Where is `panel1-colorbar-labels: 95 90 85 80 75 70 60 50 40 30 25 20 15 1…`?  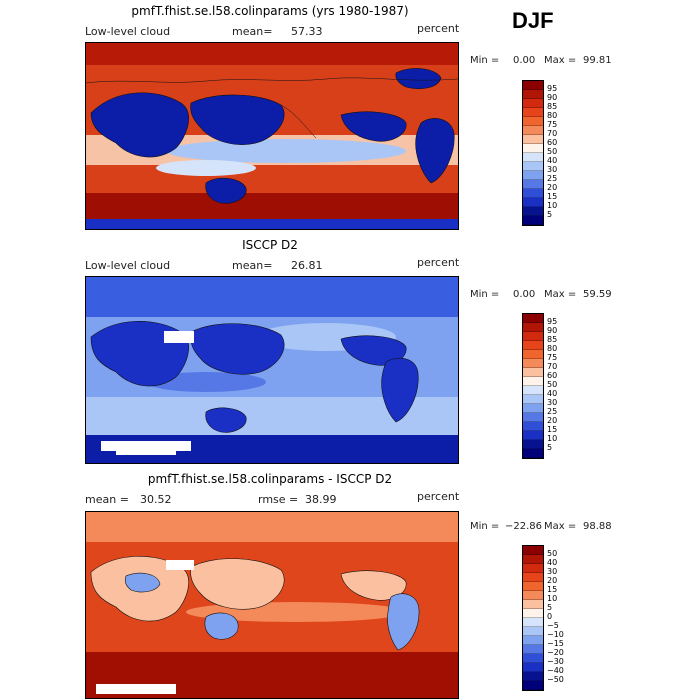
panel1-colorbar-labels: 95 90 85 80 75 70 60 50 40 30 25 20 15 1… is located at coordinates (552, 151).